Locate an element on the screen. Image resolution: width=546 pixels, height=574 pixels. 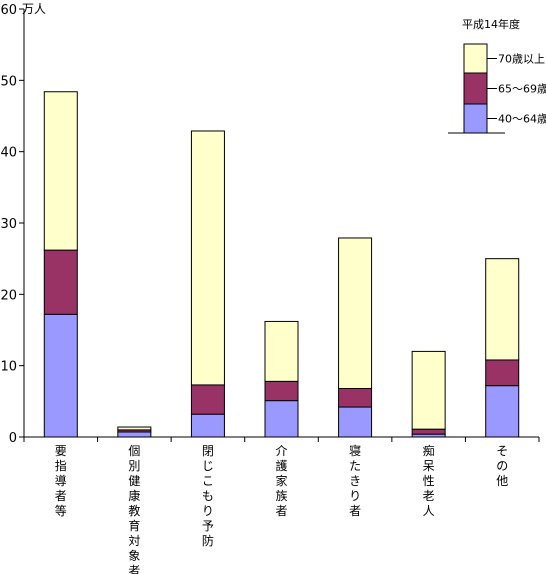
x-tick-label: その他 is located at coordinates (502, 466).